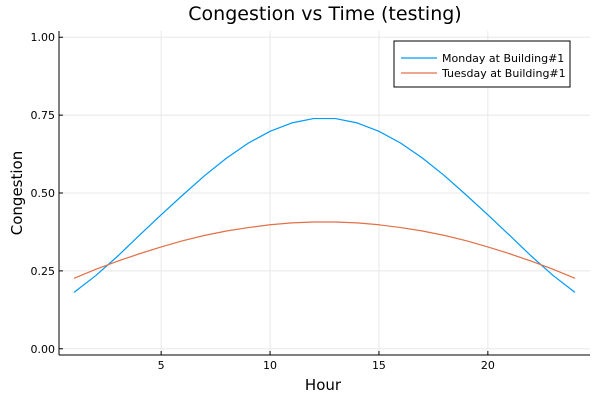 This screenshot has height=400, width=600. What do you see at coordinates (323, 385) in the screenshot?
I see `x-axis-label: Hour` at bounding box center [323, 385].